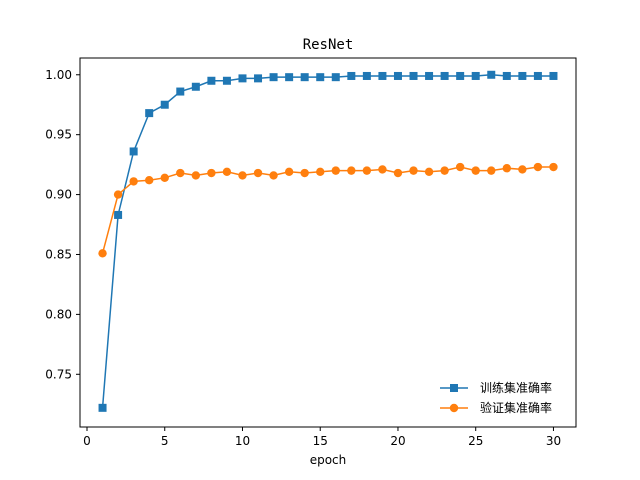 This screenshot has width=640, height=480. What do you see at coordinates (475, 441) in the screenshot?
I see `x-tick-label: 25` at bounding box center [475, 441].